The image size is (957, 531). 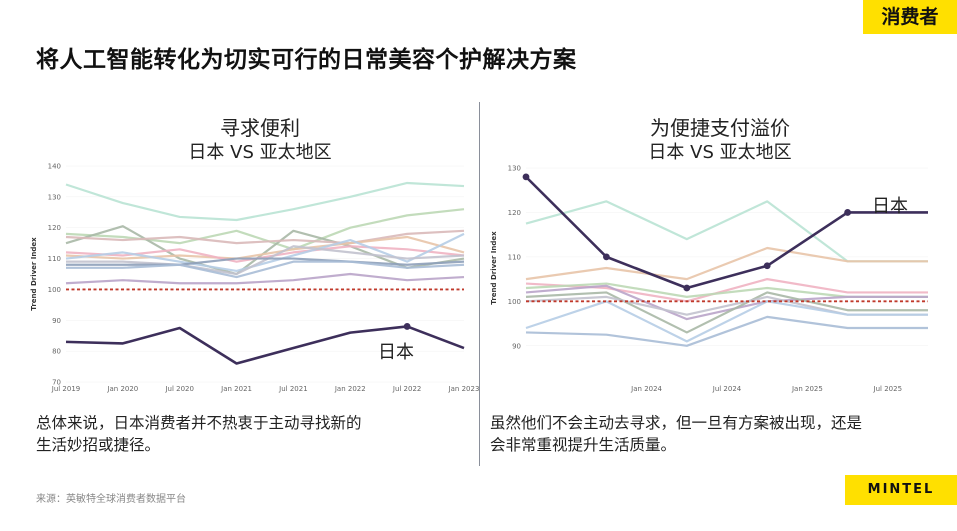 I want to click on page-title: 将人工智能转化为切实可行的日常美容个护解决方案, so click(x=306, y=60).